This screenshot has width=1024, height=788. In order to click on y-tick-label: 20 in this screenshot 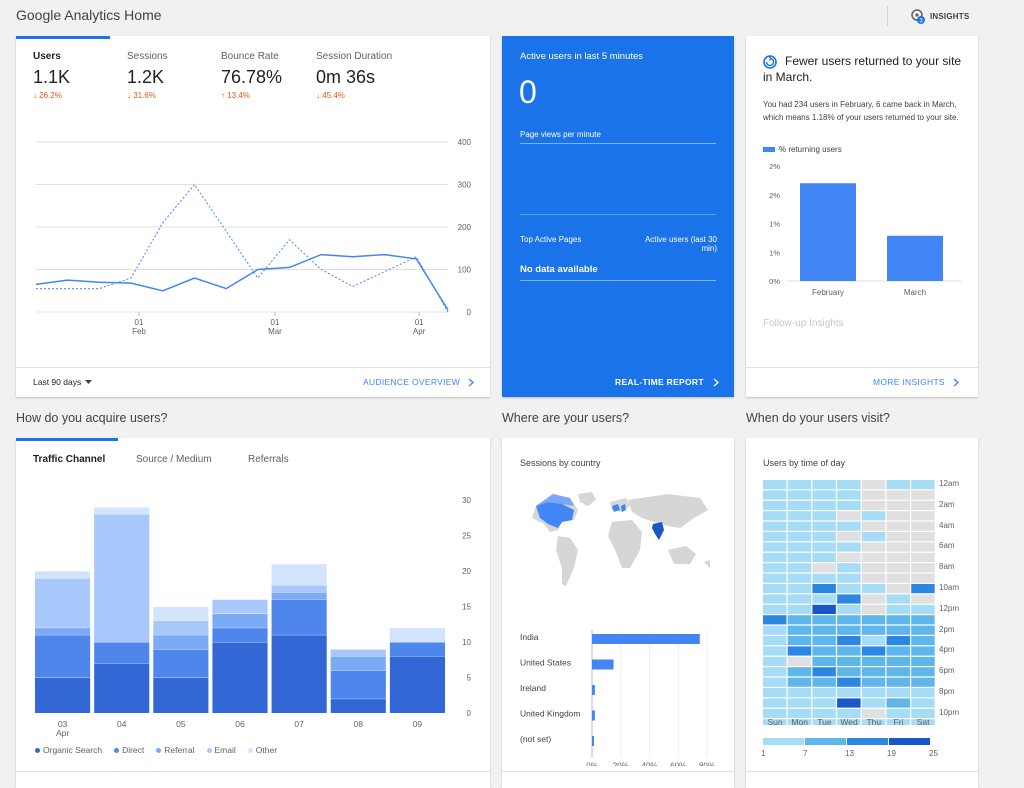, I will do `click(466, 571)`.